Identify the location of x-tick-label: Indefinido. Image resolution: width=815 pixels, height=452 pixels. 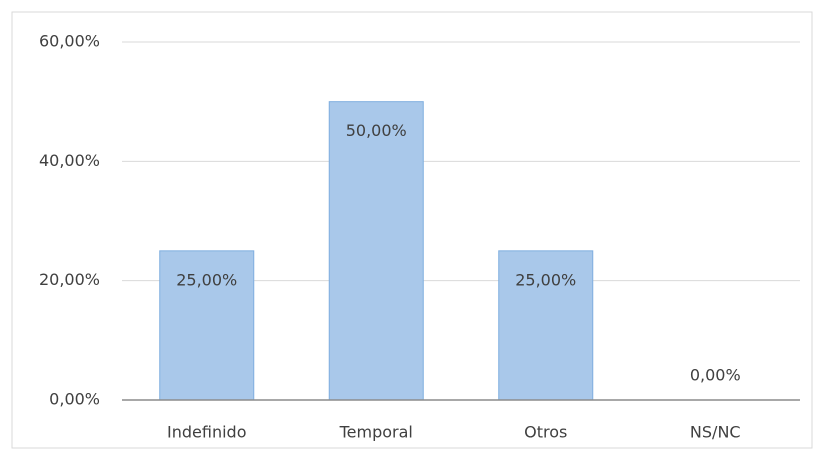
(206, 432).